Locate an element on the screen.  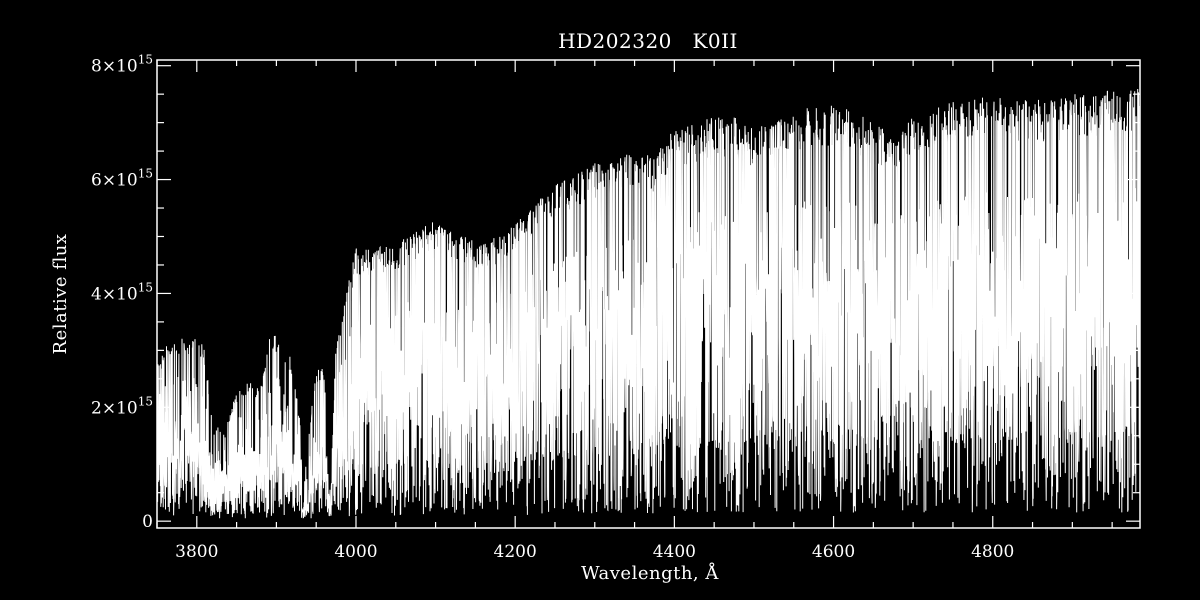
x-tick-label: 4200 is located at coordinates (515, 552).